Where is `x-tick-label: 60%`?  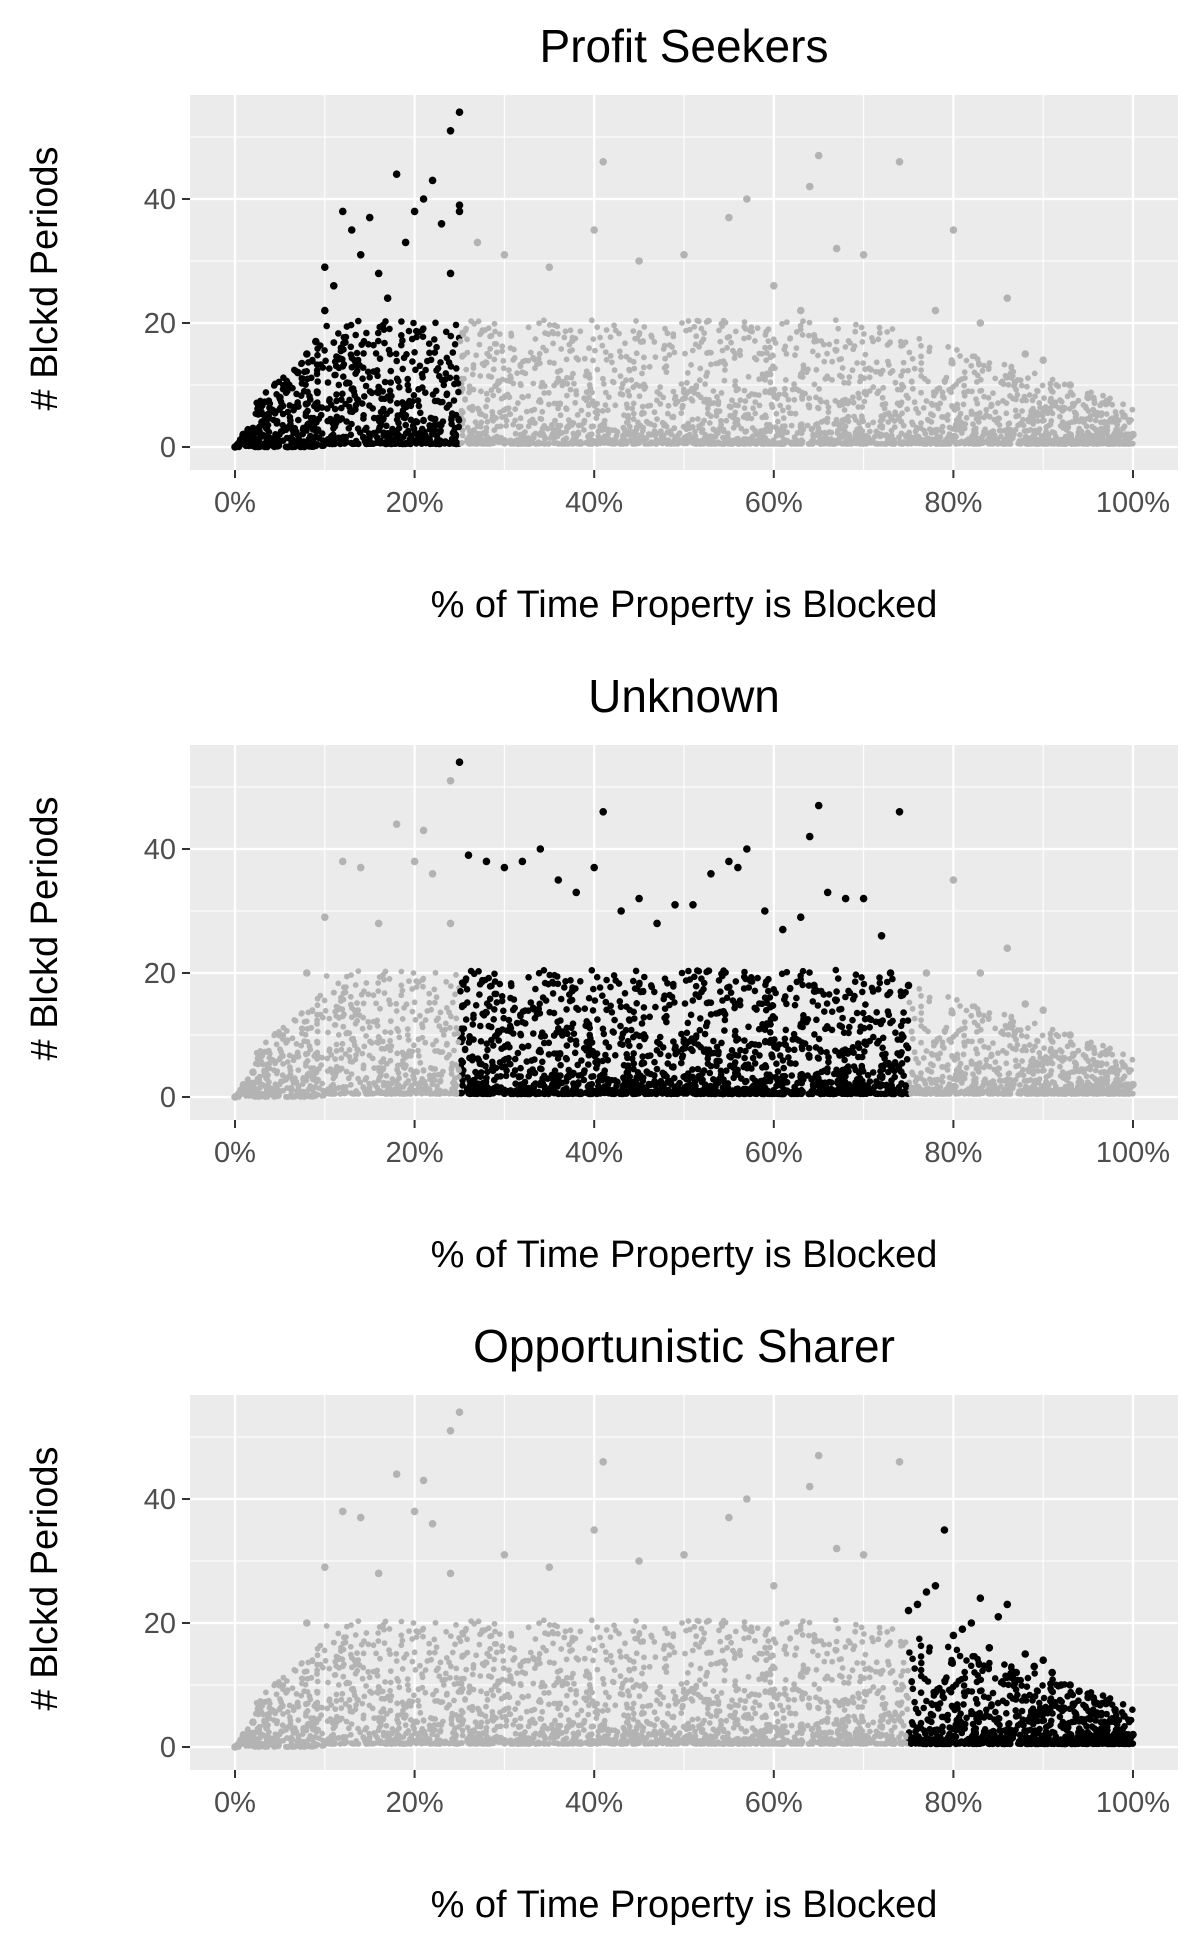 x-tick-label: 60% is located at coordinates (774, 503).